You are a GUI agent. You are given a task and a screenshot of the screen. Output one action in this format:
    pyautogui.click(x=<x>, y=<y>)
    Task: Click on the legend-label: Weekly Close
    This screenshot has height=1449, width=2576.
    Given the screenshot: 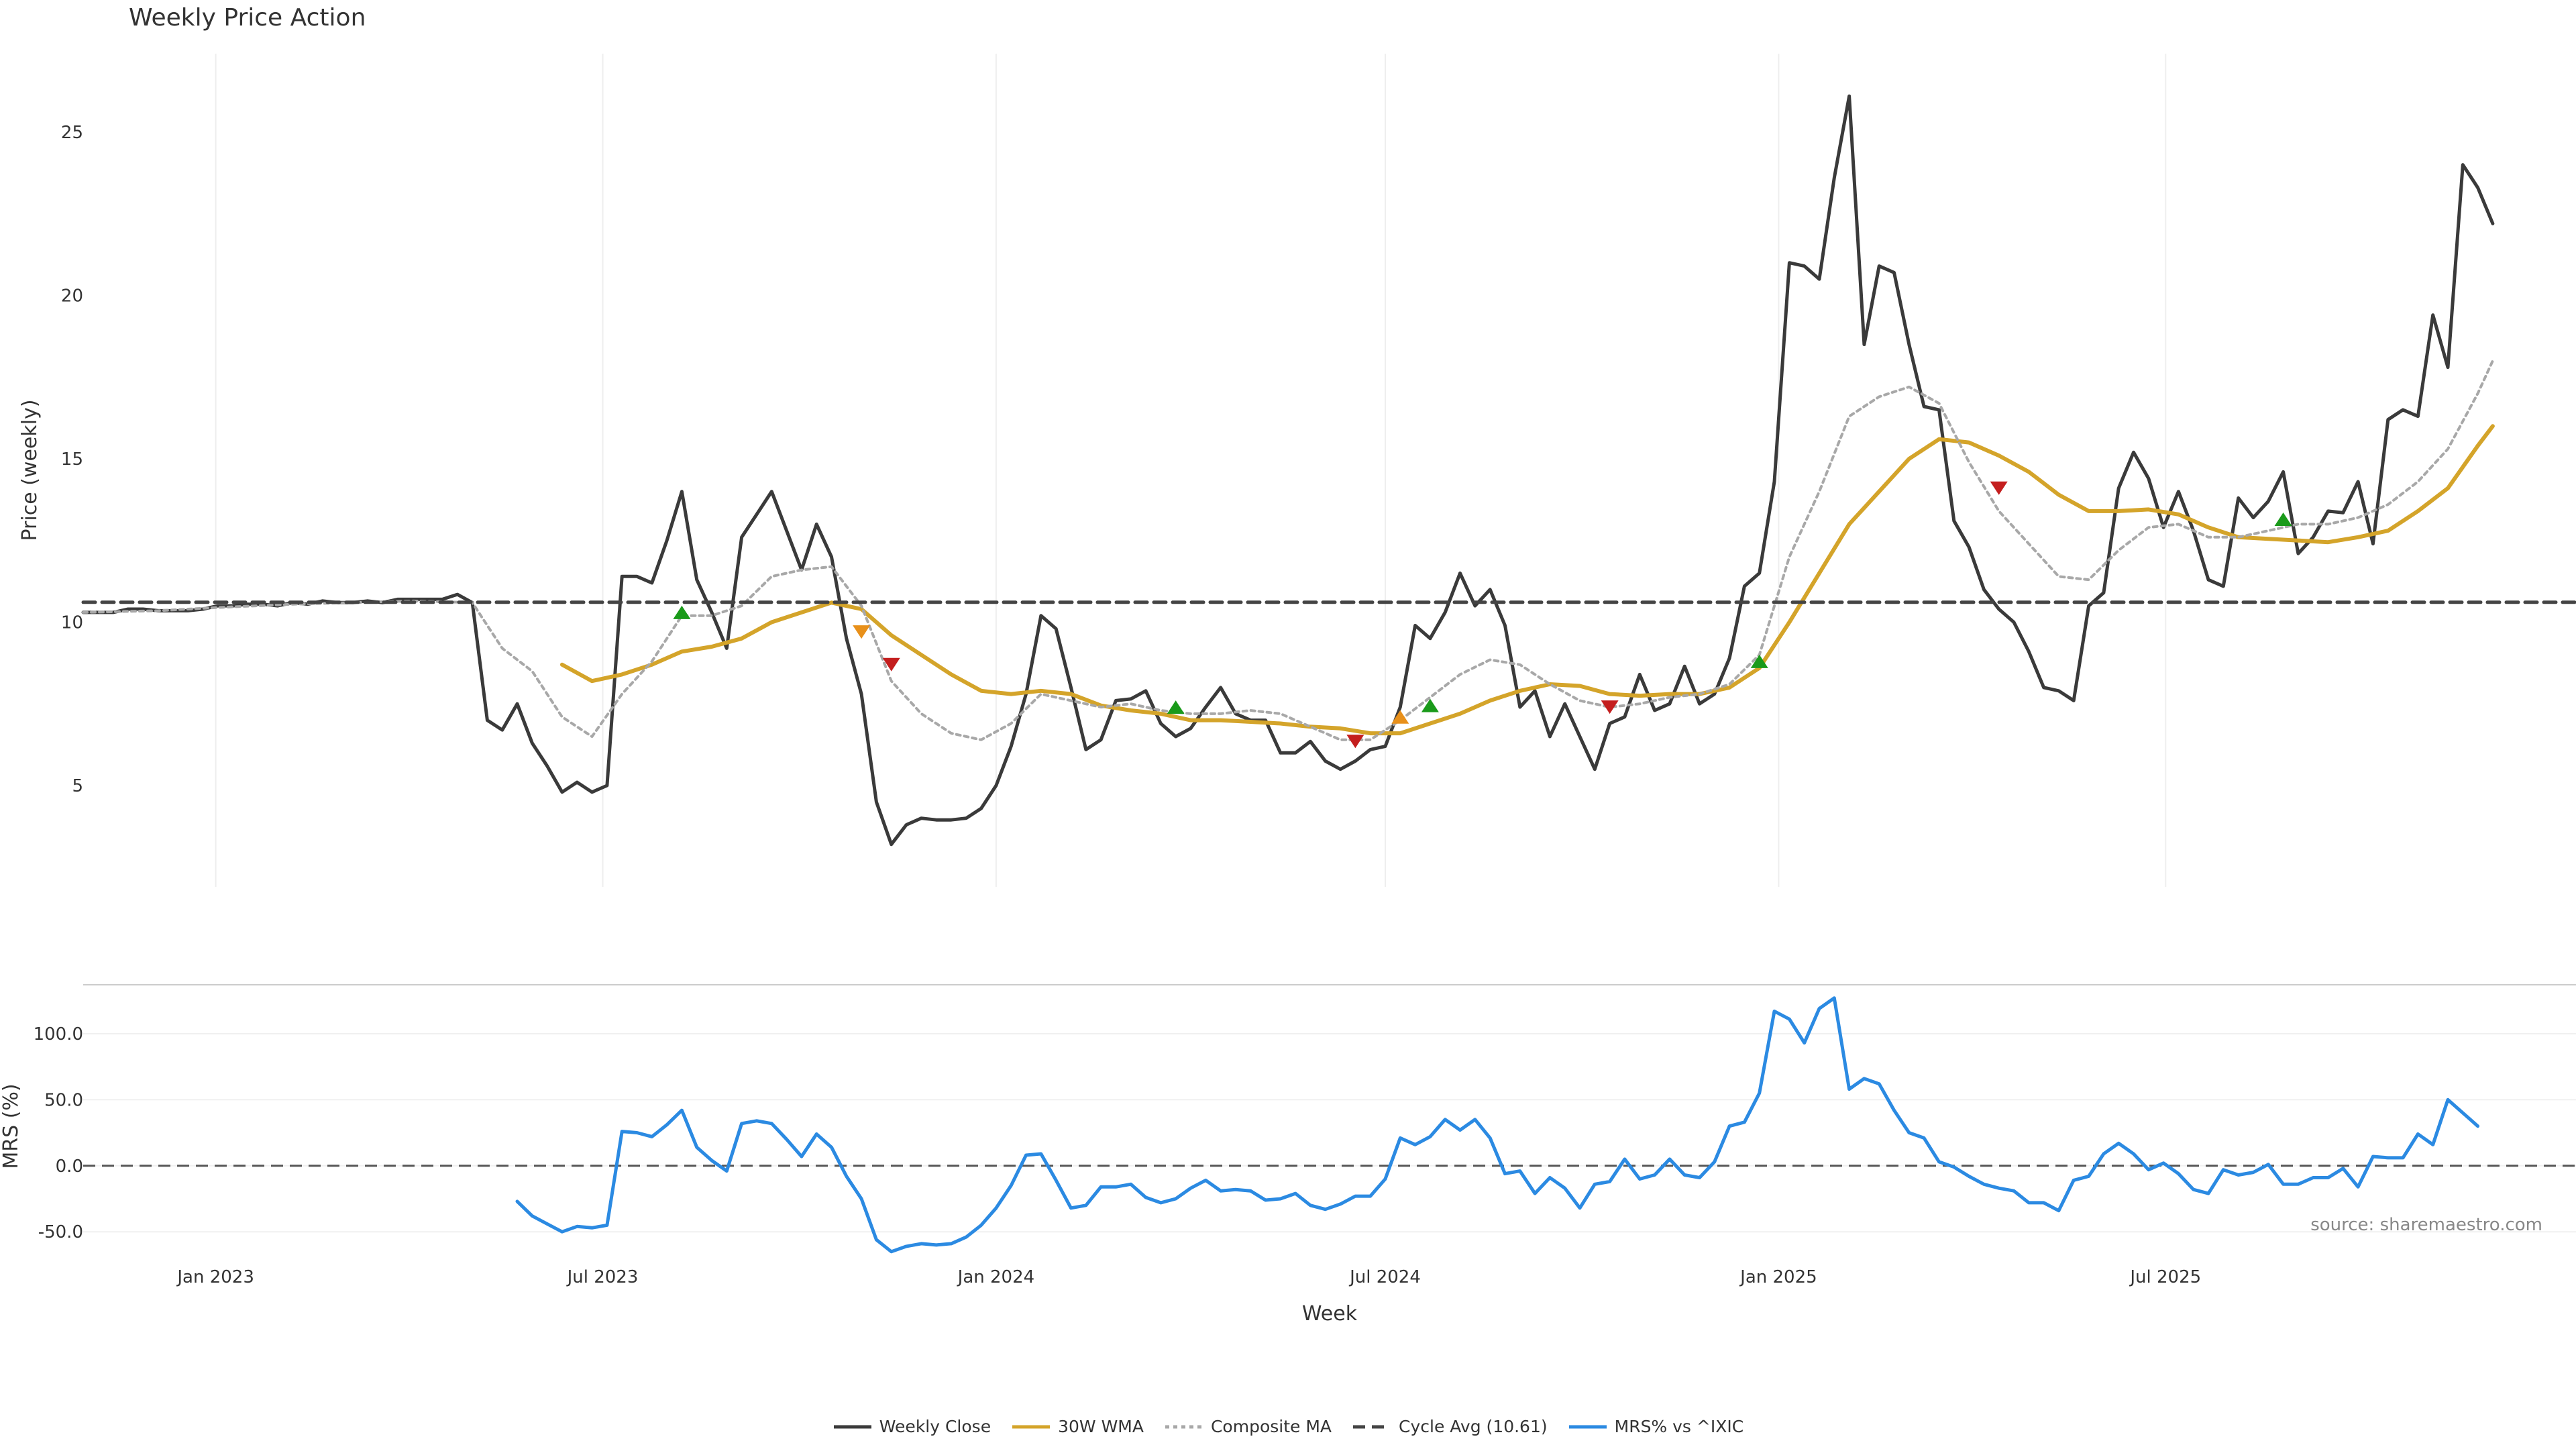 What is the action you would take?
    pyautogui.click(x=935, y=1426)
    